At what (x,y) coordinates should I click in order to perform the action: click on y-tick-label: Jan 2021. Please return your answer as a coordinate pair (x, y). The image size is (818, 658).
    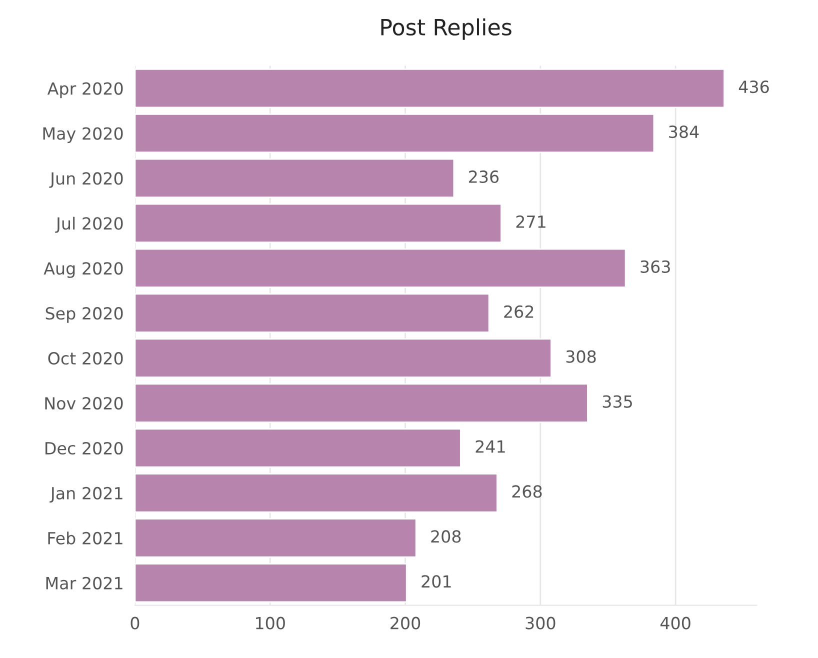
    Looking at the image, I should click on (86, 494).